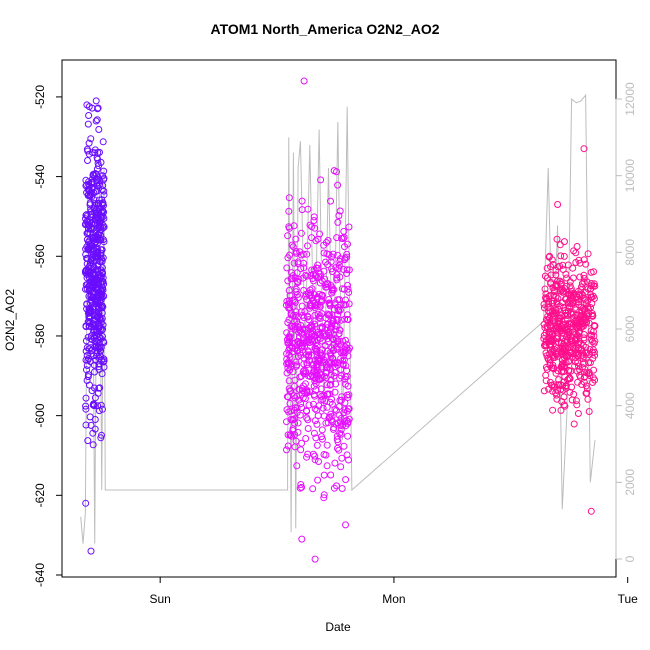 Image resolution: width=650 pixels, height=650 pixels. Describe the element at coordinates (10, 320) in the screenshot. I see `y-axis-label: O2N2_AO2` at that location.